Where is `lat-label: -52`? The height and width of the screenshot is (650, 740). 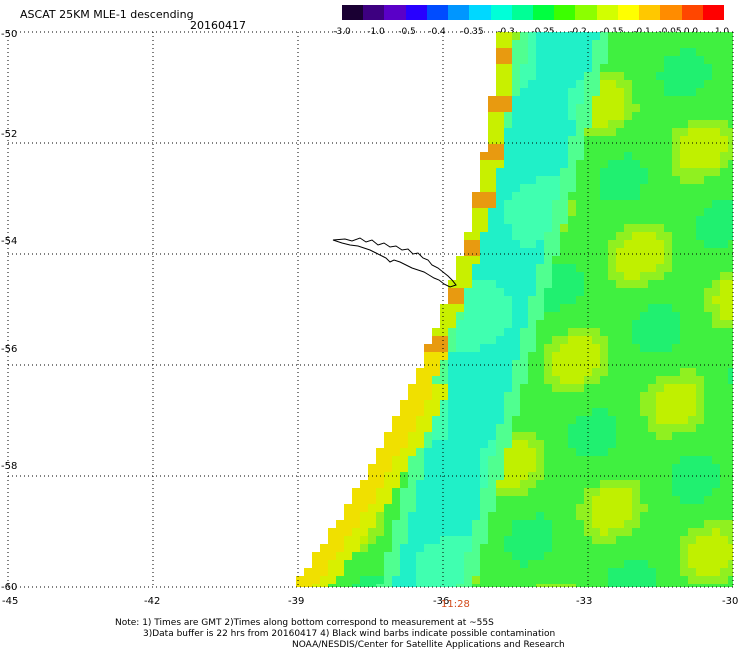 lat-label: -52 is located at coordinates (9, 134).